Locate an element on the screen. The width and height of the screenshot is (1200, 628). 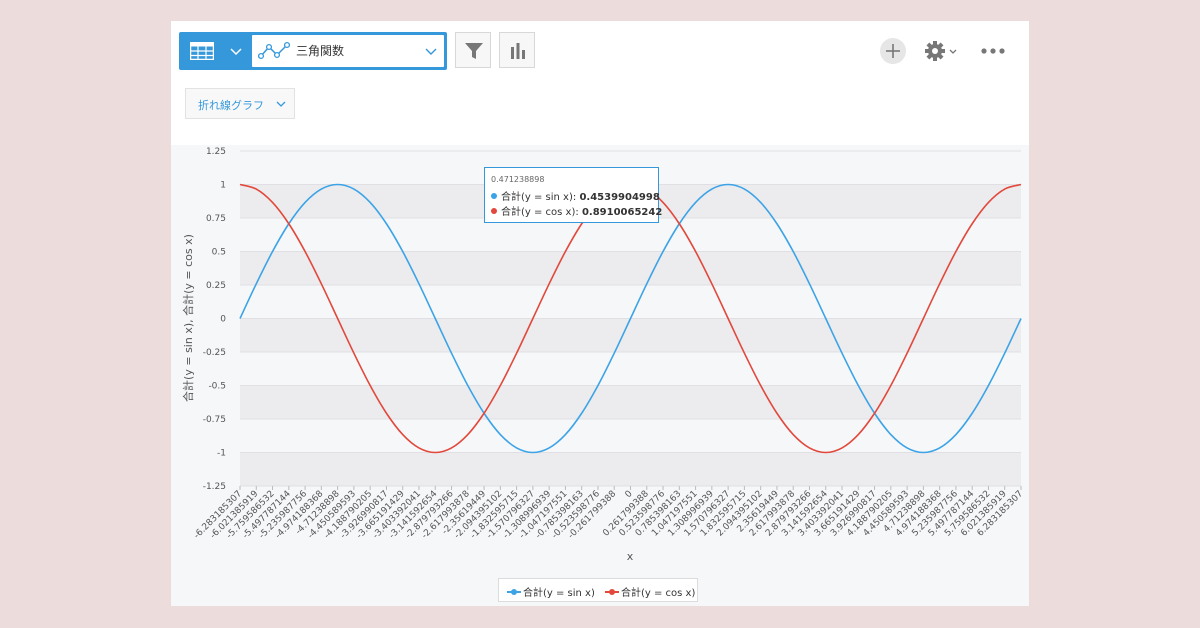
legend: 合計(y = sin x) 合計(y = cos x) is located at coordinates (598, 590).